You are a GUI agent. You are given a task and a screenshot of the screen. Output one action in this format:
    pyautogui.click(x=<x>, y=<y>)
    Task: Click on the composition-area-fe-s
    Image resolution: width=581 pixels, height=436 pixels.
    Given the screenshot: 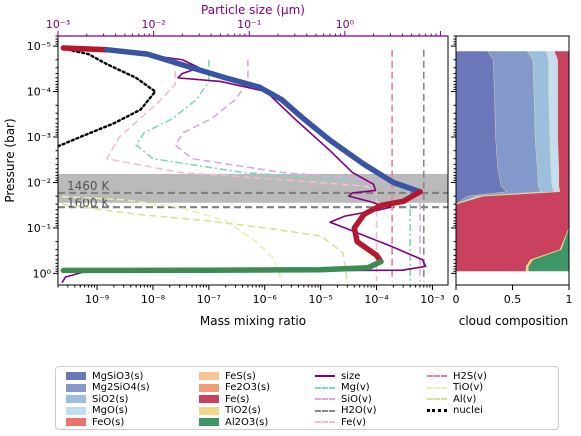 What is the action you would take?
    pyautogui.click(x=512, y=161)
    